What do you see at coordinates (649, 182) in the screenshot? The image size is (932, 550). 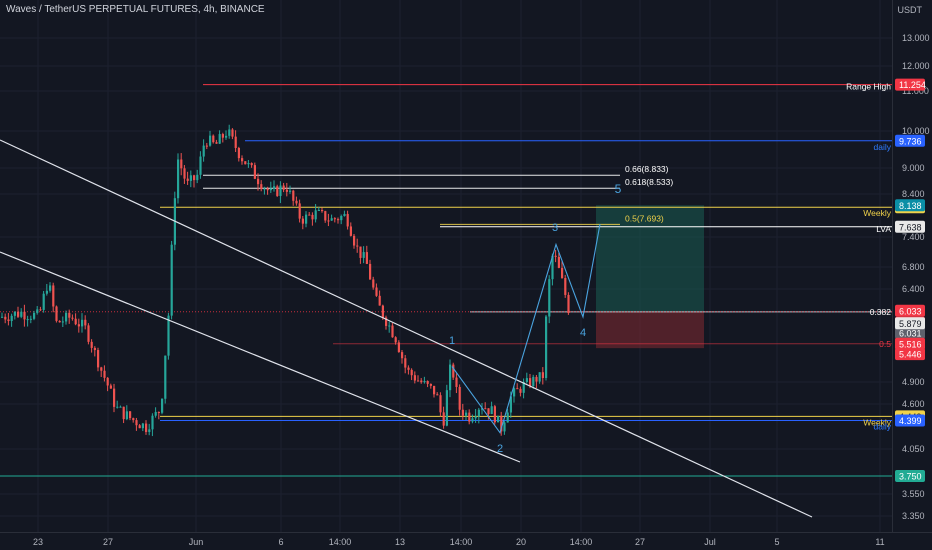 I see `fib-label: 0.618(8.533)` at bounding box center [649, 182].